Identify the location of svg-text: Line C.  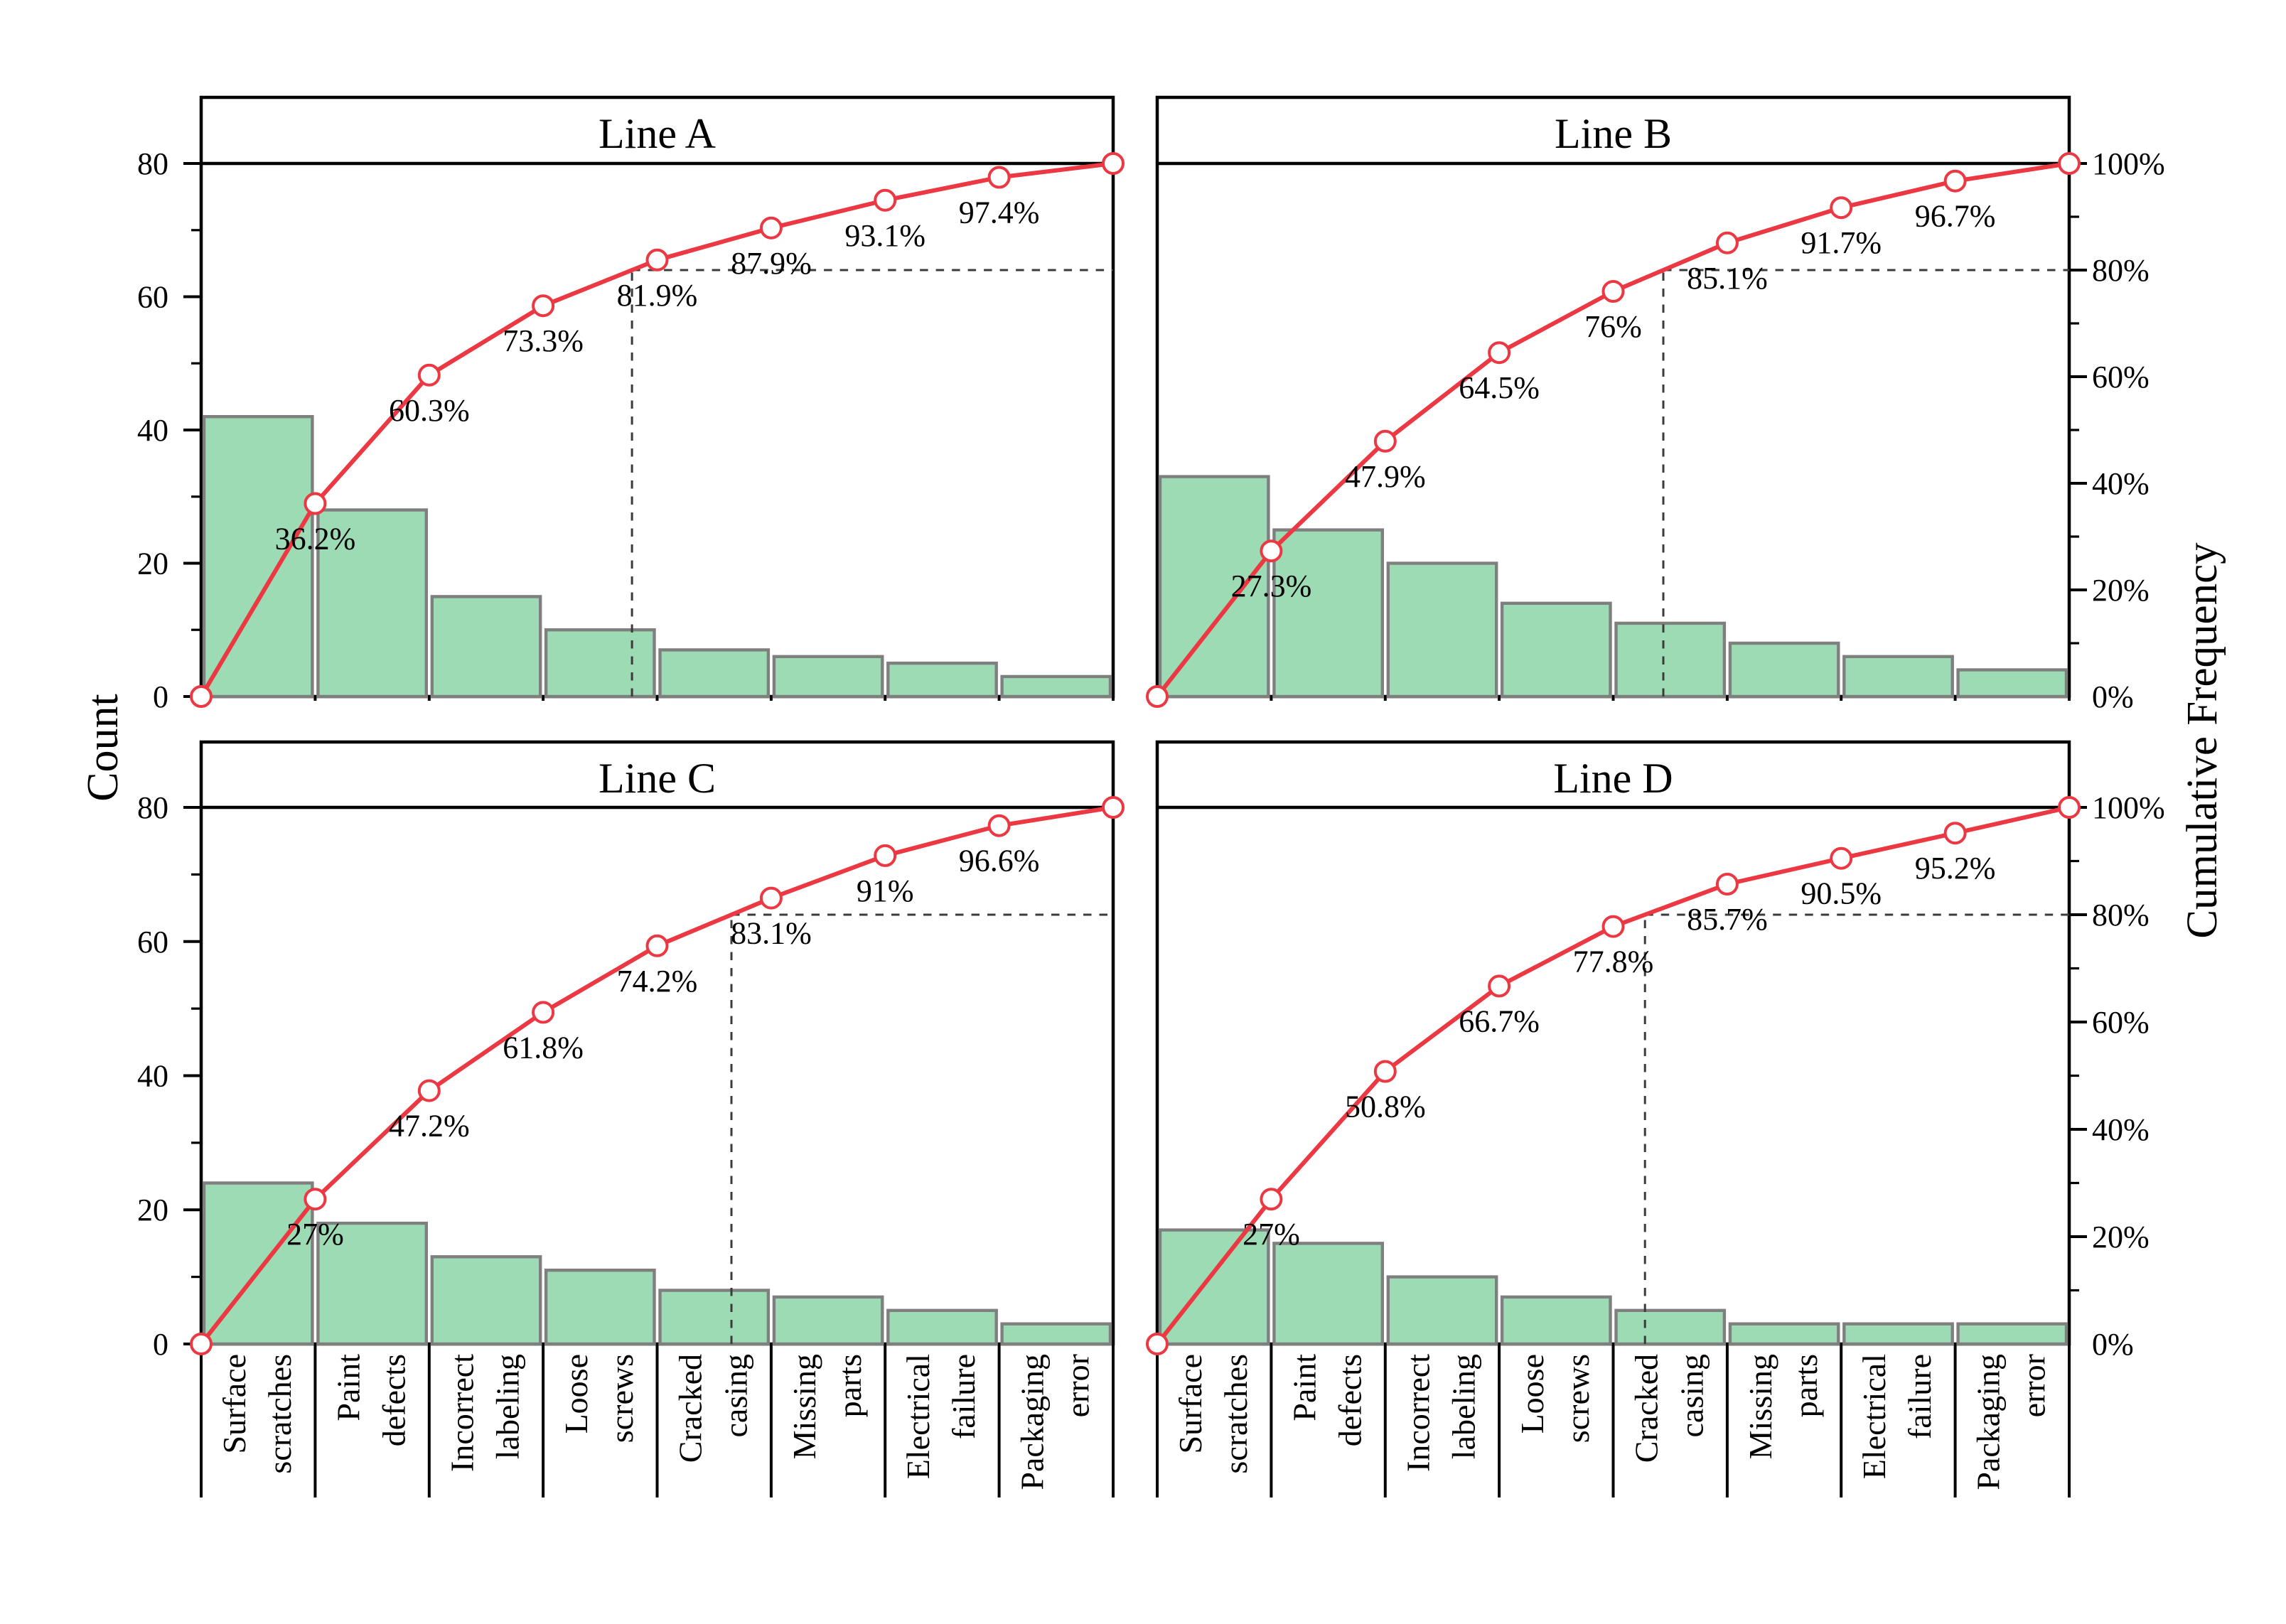
(657, 778).